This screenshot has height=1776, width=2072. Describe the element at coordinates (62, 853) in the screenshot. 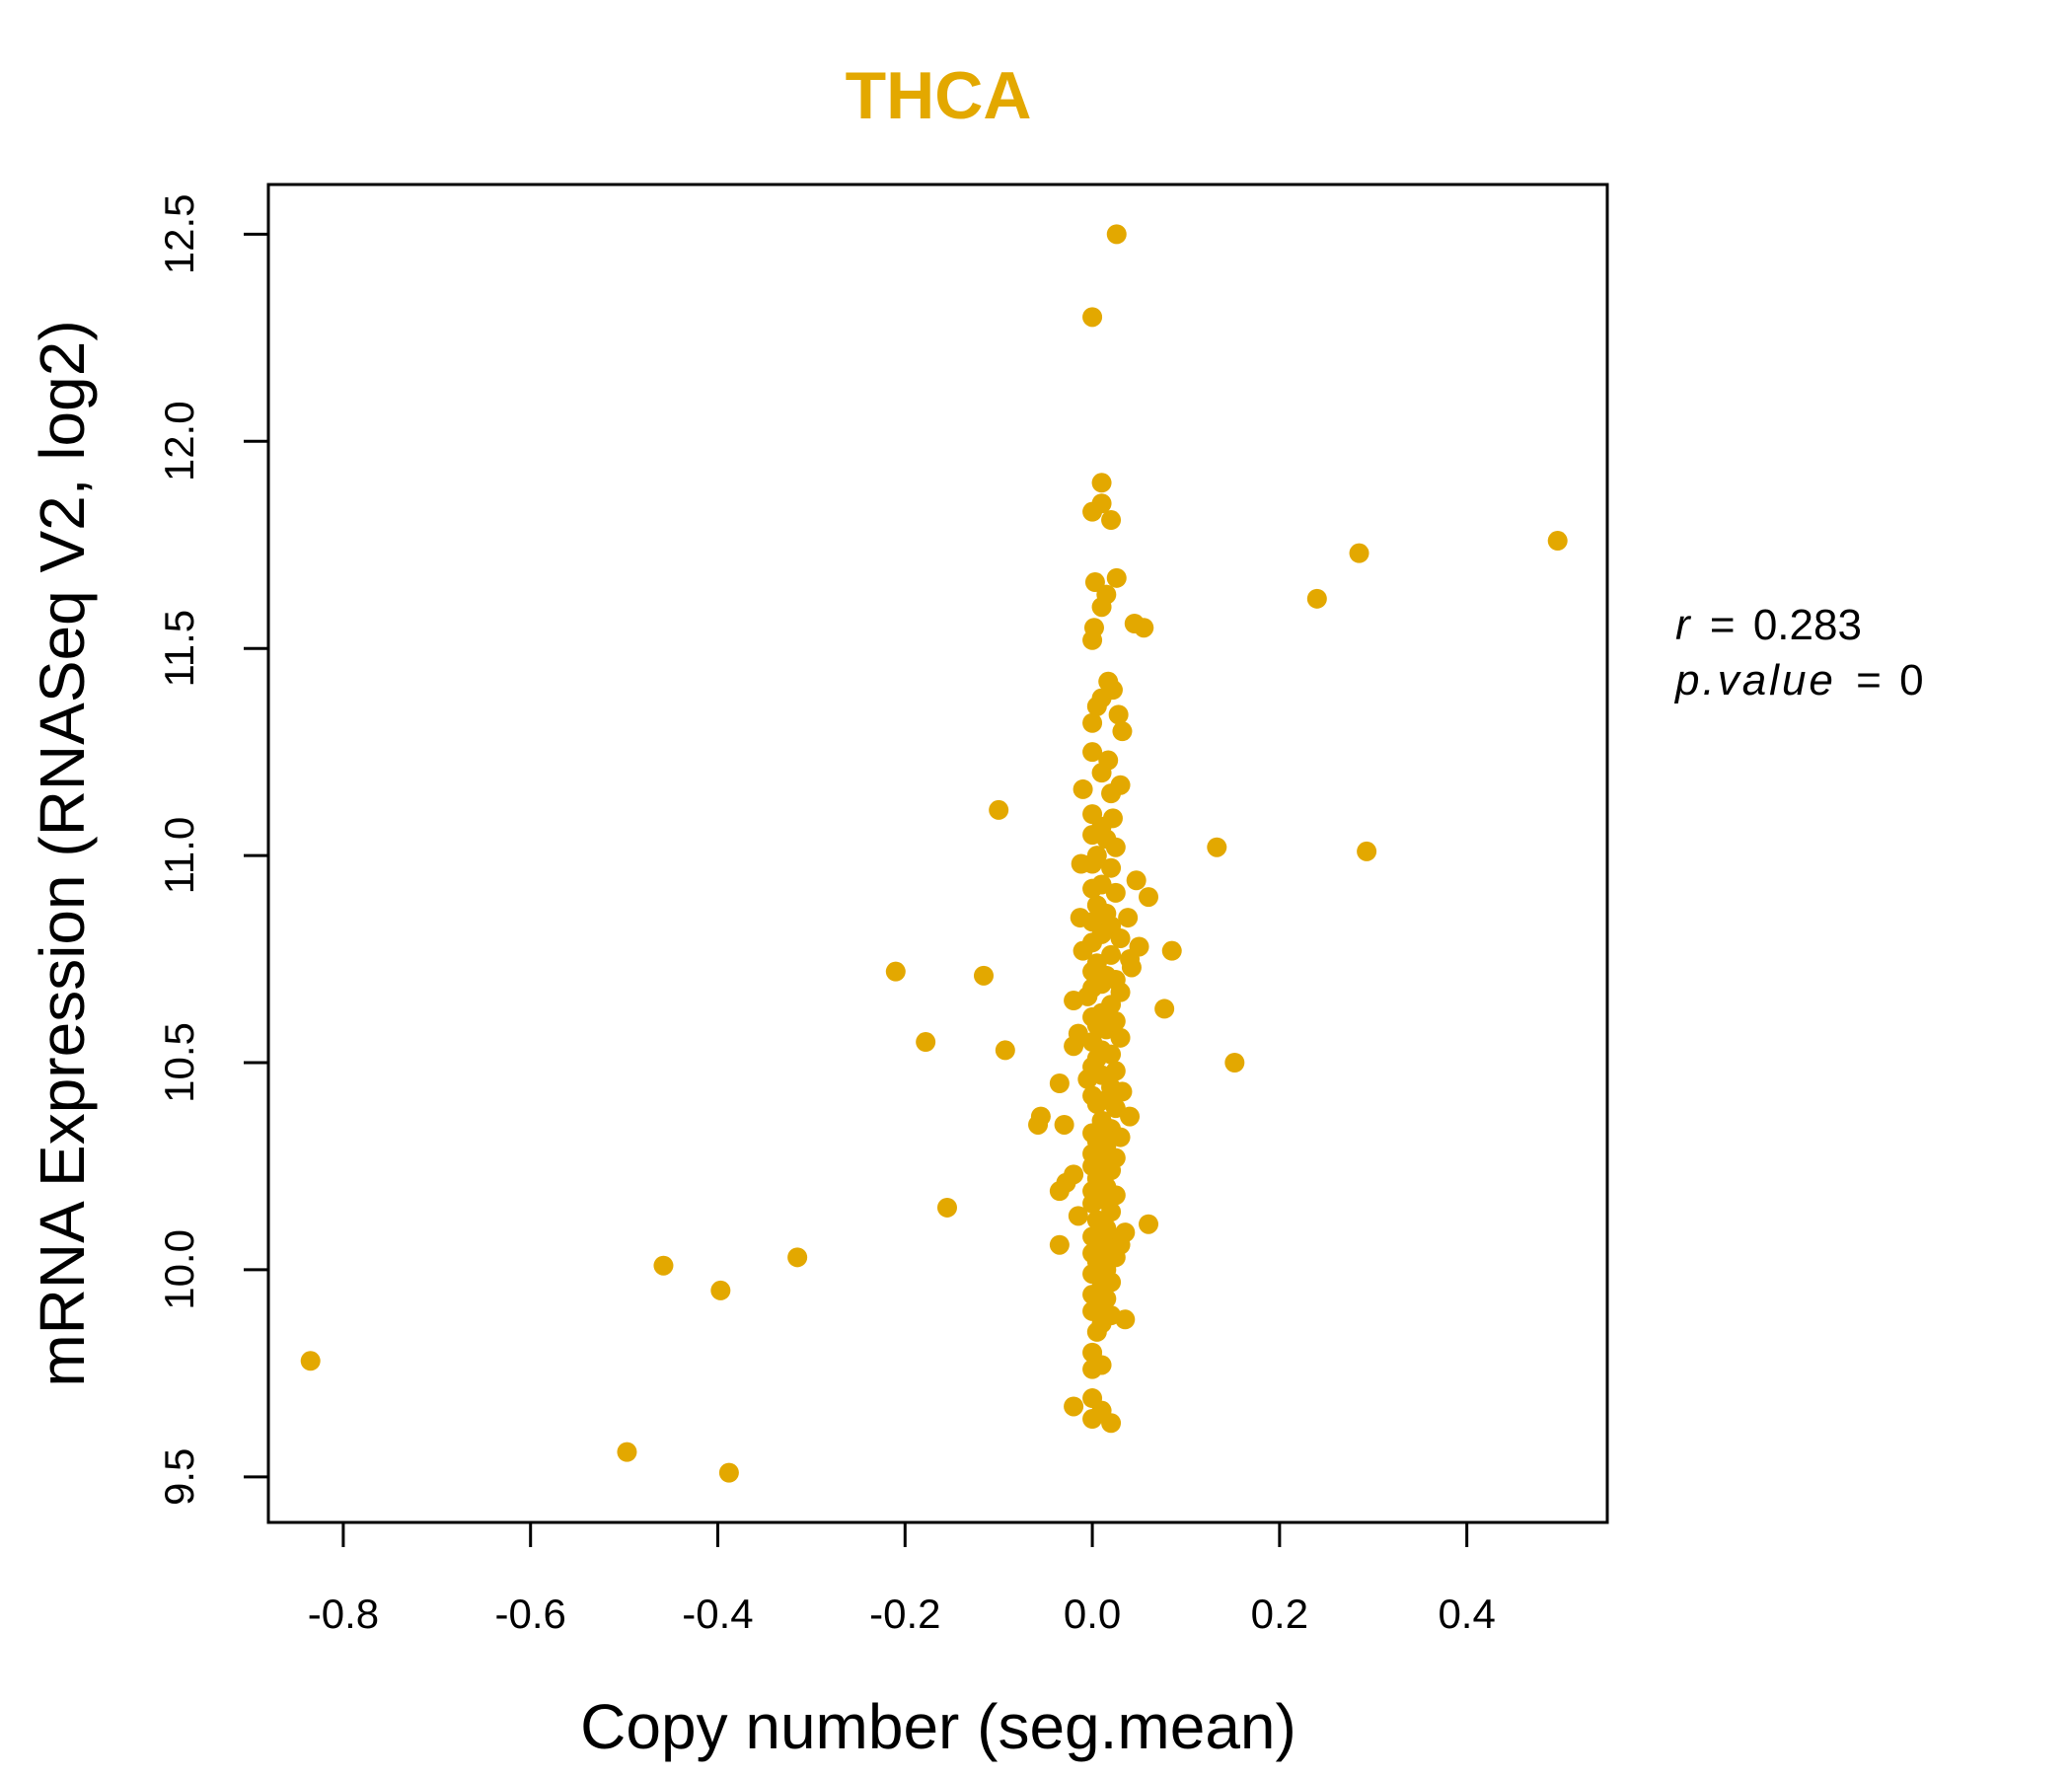

I see `y-axis-title: mRNA Expression (RNASeq V2, log2)` at that location.